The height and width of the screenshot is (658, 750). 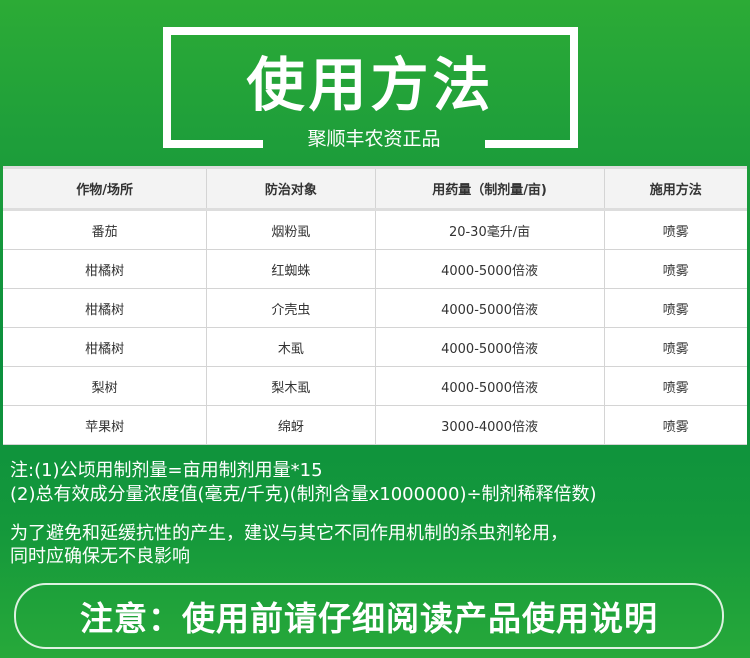 What do you see at coordinates (166, 470) in the screenshot?
I see `note-line-1: 注:(1)公顷用制剂量=亩用制剂用量*15` at bounding box center [166, 470].